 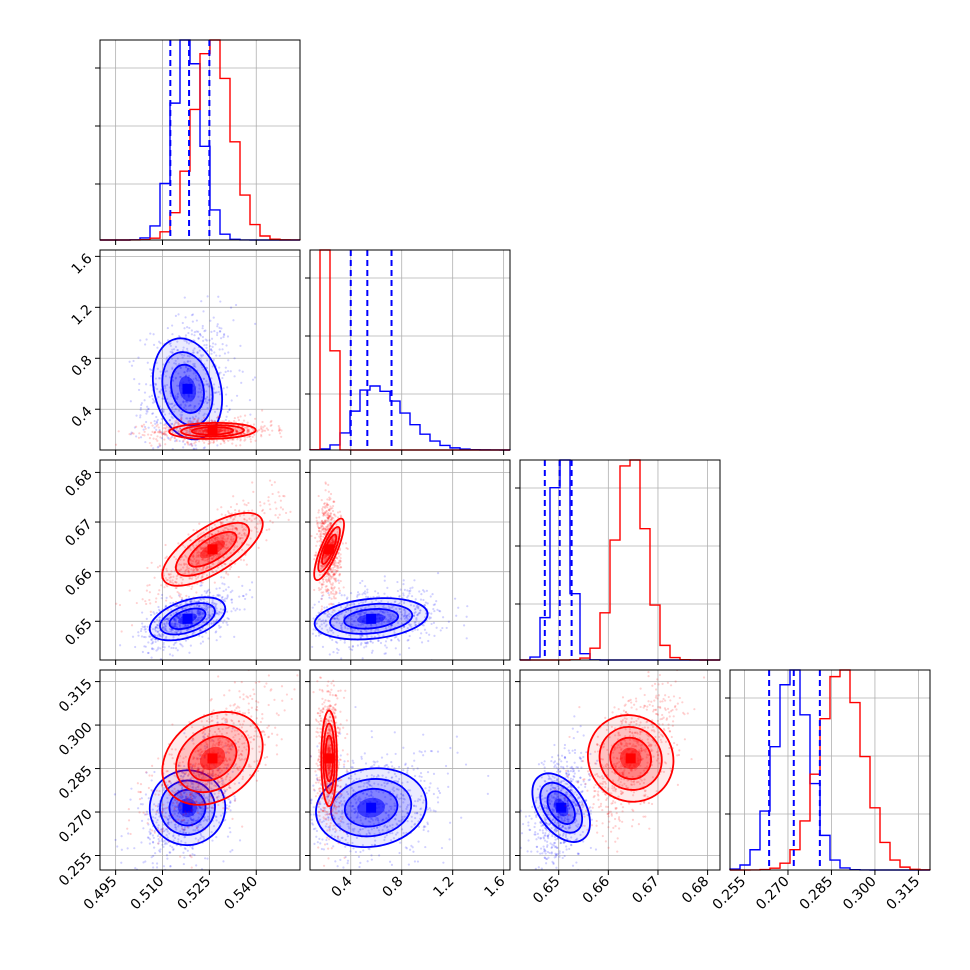 I want to click on panel-frame, so click(x=410, y=350).